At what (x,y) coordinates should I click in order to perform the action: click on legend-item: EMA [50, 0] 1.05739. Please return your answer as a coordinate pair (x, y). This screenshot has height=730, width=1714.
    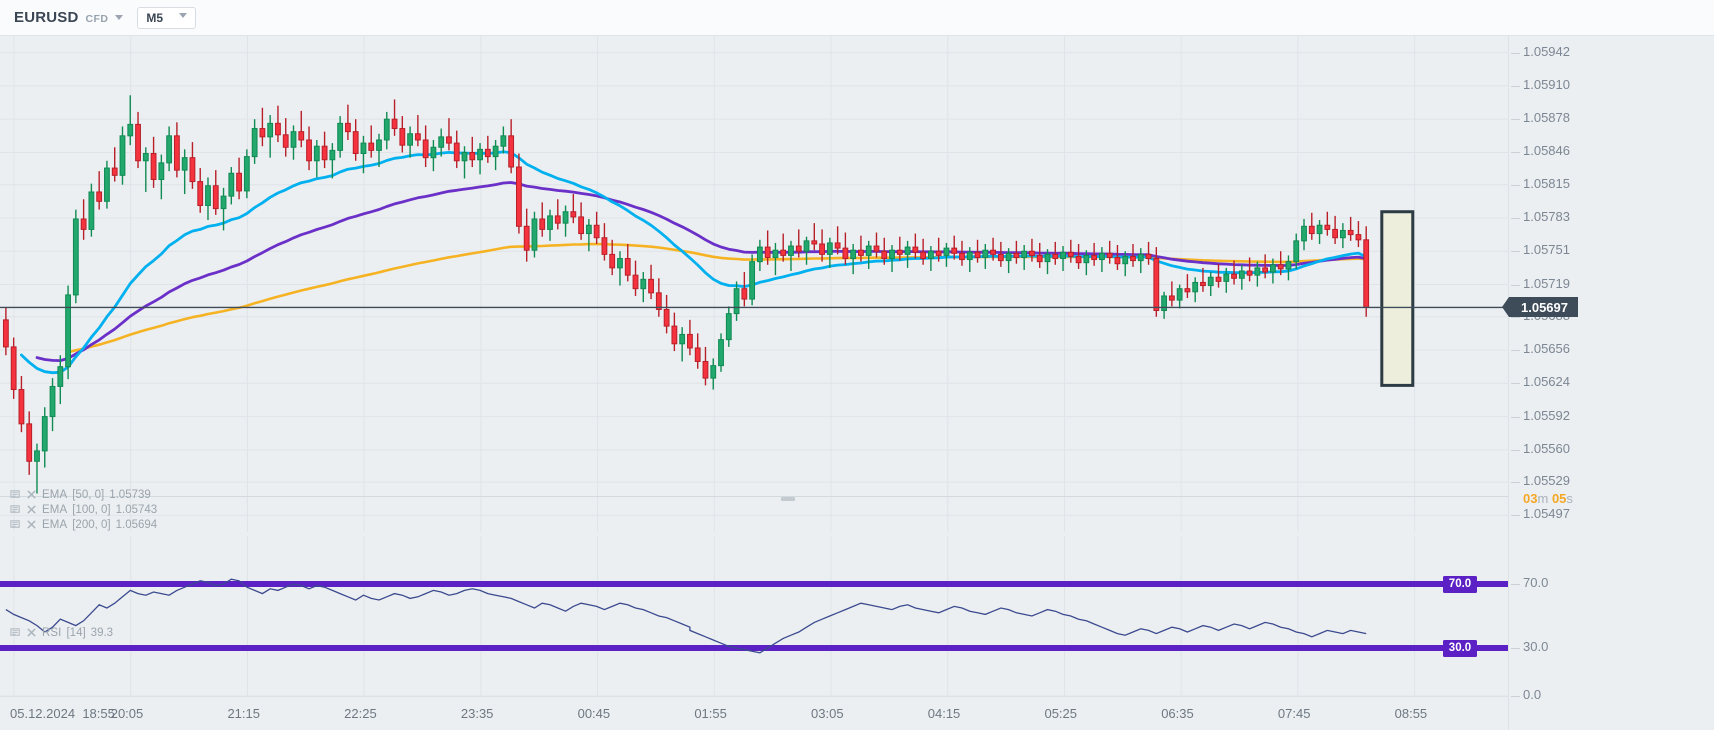
    Looking at the image, I should click on (83, 494).